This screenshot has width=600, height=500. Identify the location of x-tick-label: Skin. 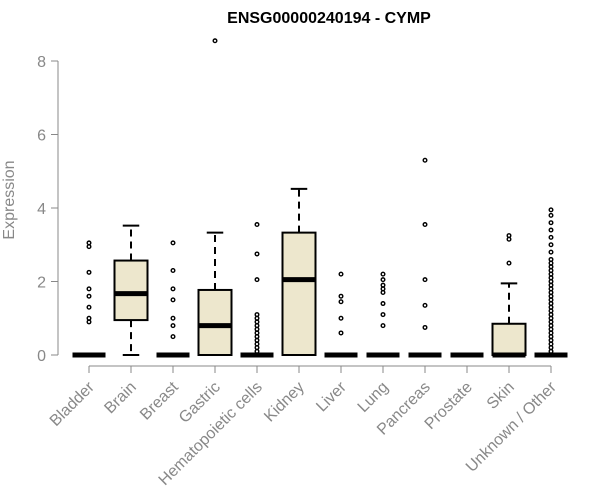
(501, 396).